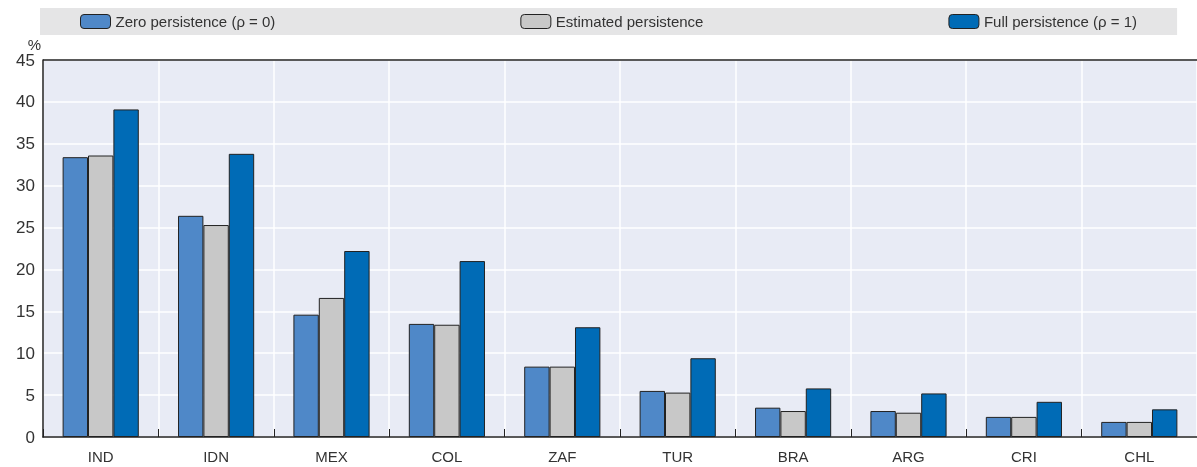 The height and width of the screenshot is (467, 1197). What do you see at coordinates (195, 21) in the screenshot?
I see `legend-label: Zero persistence (ρ = 0)` at bounding box center [195, 21].